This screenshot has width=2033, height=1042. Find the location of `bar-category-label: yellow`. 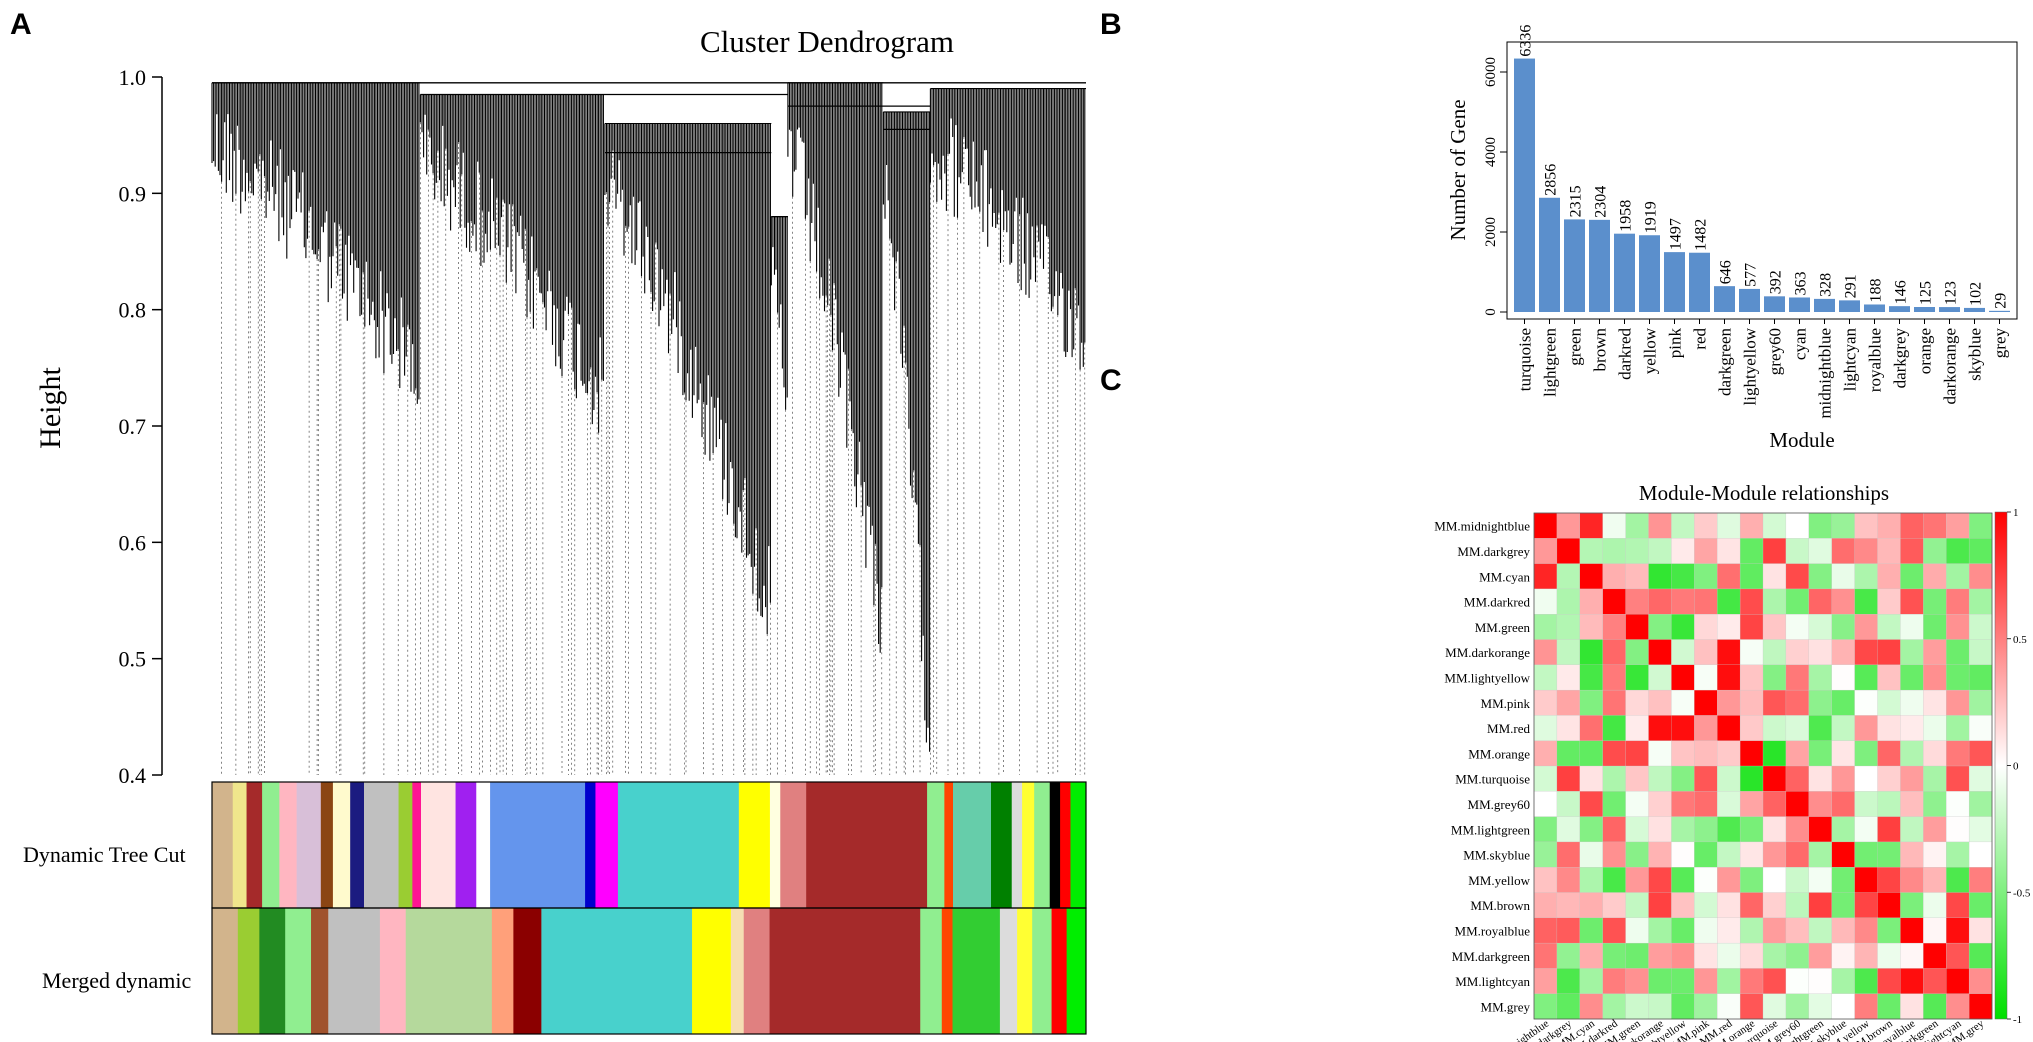

bar-category-label: yellow is located at coordinates (1650, 350).